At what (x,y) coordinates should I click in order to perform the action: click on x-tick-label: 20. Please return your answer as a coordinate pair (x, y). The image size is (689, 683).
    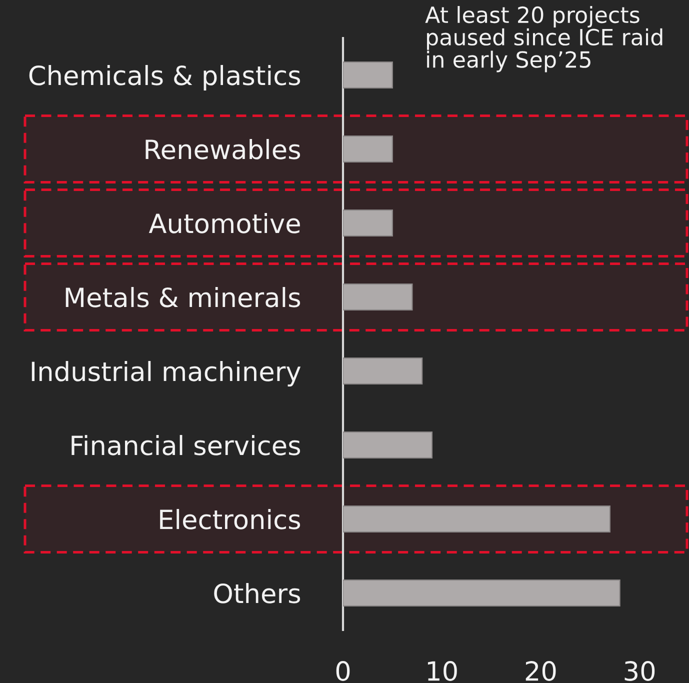
    Looking at the image, I should click on (541, 671).